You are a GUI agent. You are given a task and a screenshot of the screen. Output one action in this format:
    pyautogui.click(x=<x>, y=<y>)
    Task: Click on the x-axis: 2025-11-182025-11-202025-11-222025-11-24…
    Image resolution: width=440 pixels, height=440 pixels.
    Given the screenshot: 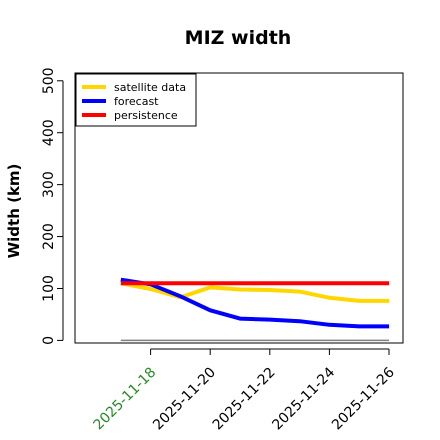 What is the action you would take?
    pyautogui.click(x=244, y=391)
    